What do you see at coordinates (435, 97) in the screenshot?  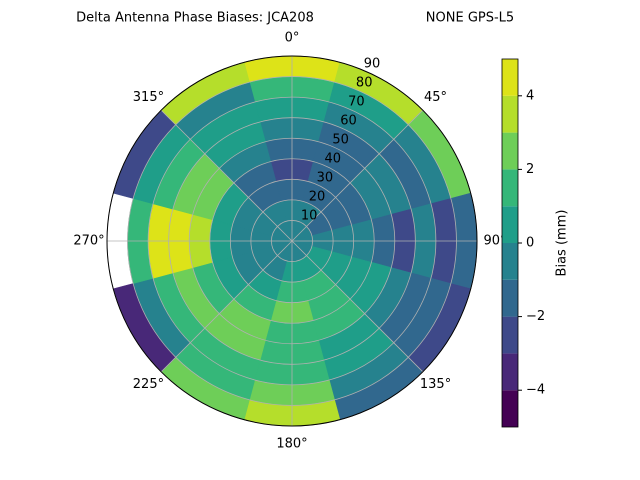 I see `theta-tick-label: 45°` at bounding box center [435, 97].